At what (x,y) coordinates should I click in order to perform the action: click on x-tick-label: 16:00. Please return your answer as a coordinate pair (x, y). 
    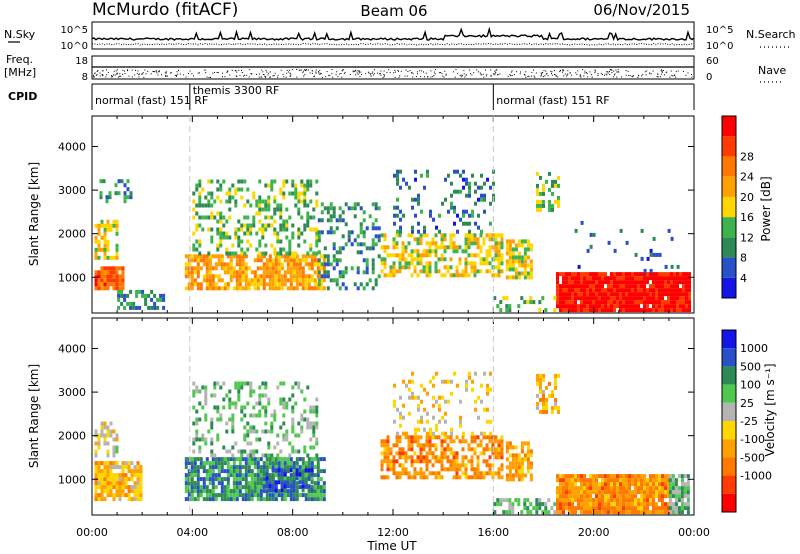
    Looking at the image, I should click on (493, 532).